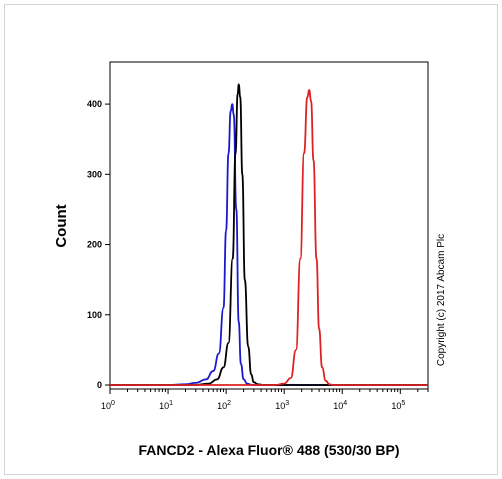 The height and width of the screenshot is (479, 502). What do you see at coordinates (265, 400) in the screenshot?
I see `x-axis: 10⁰ 10¹ 10² 10³ 10⁴ 10⁵` at bounding box center [265, 400].